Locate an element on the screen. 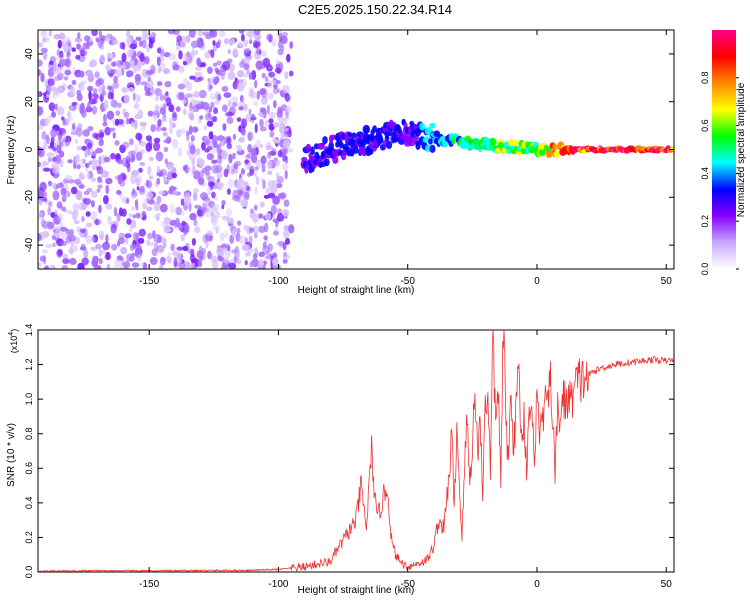 Image resolution: width=750 pixels, height=600 pixels. colorbar-tick-label: 0.4 is located at coordinates (705, 173).